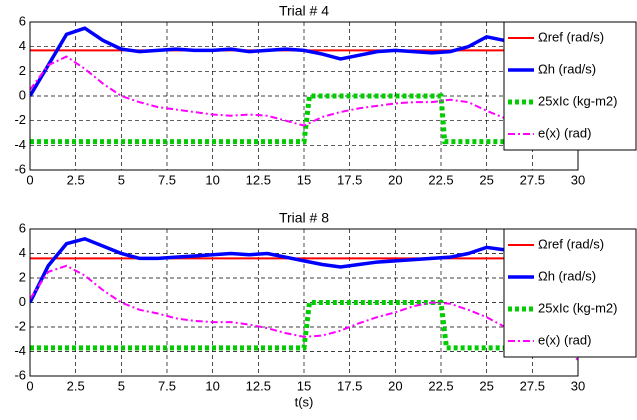 The width and height of the screenshot is (637, 420). Describe the element at coordinates (304, 11) in the screenshot. I see `chart-title: Trial # 4` at that location.